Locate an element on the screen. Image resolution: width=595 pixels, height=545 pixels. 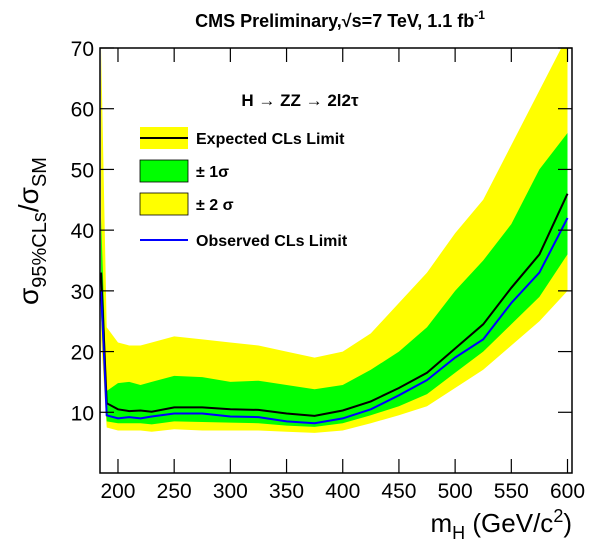
legend-label: Observed CLs Limit is located at coordinates (272, 241).